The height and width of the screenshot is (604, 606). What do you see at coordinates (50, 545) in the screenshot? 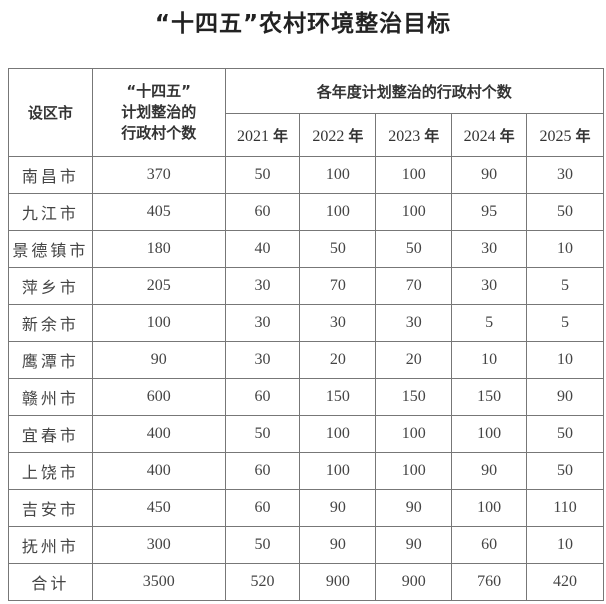
I see `city-cell: 抚州市` at bounding box center [50, 545].